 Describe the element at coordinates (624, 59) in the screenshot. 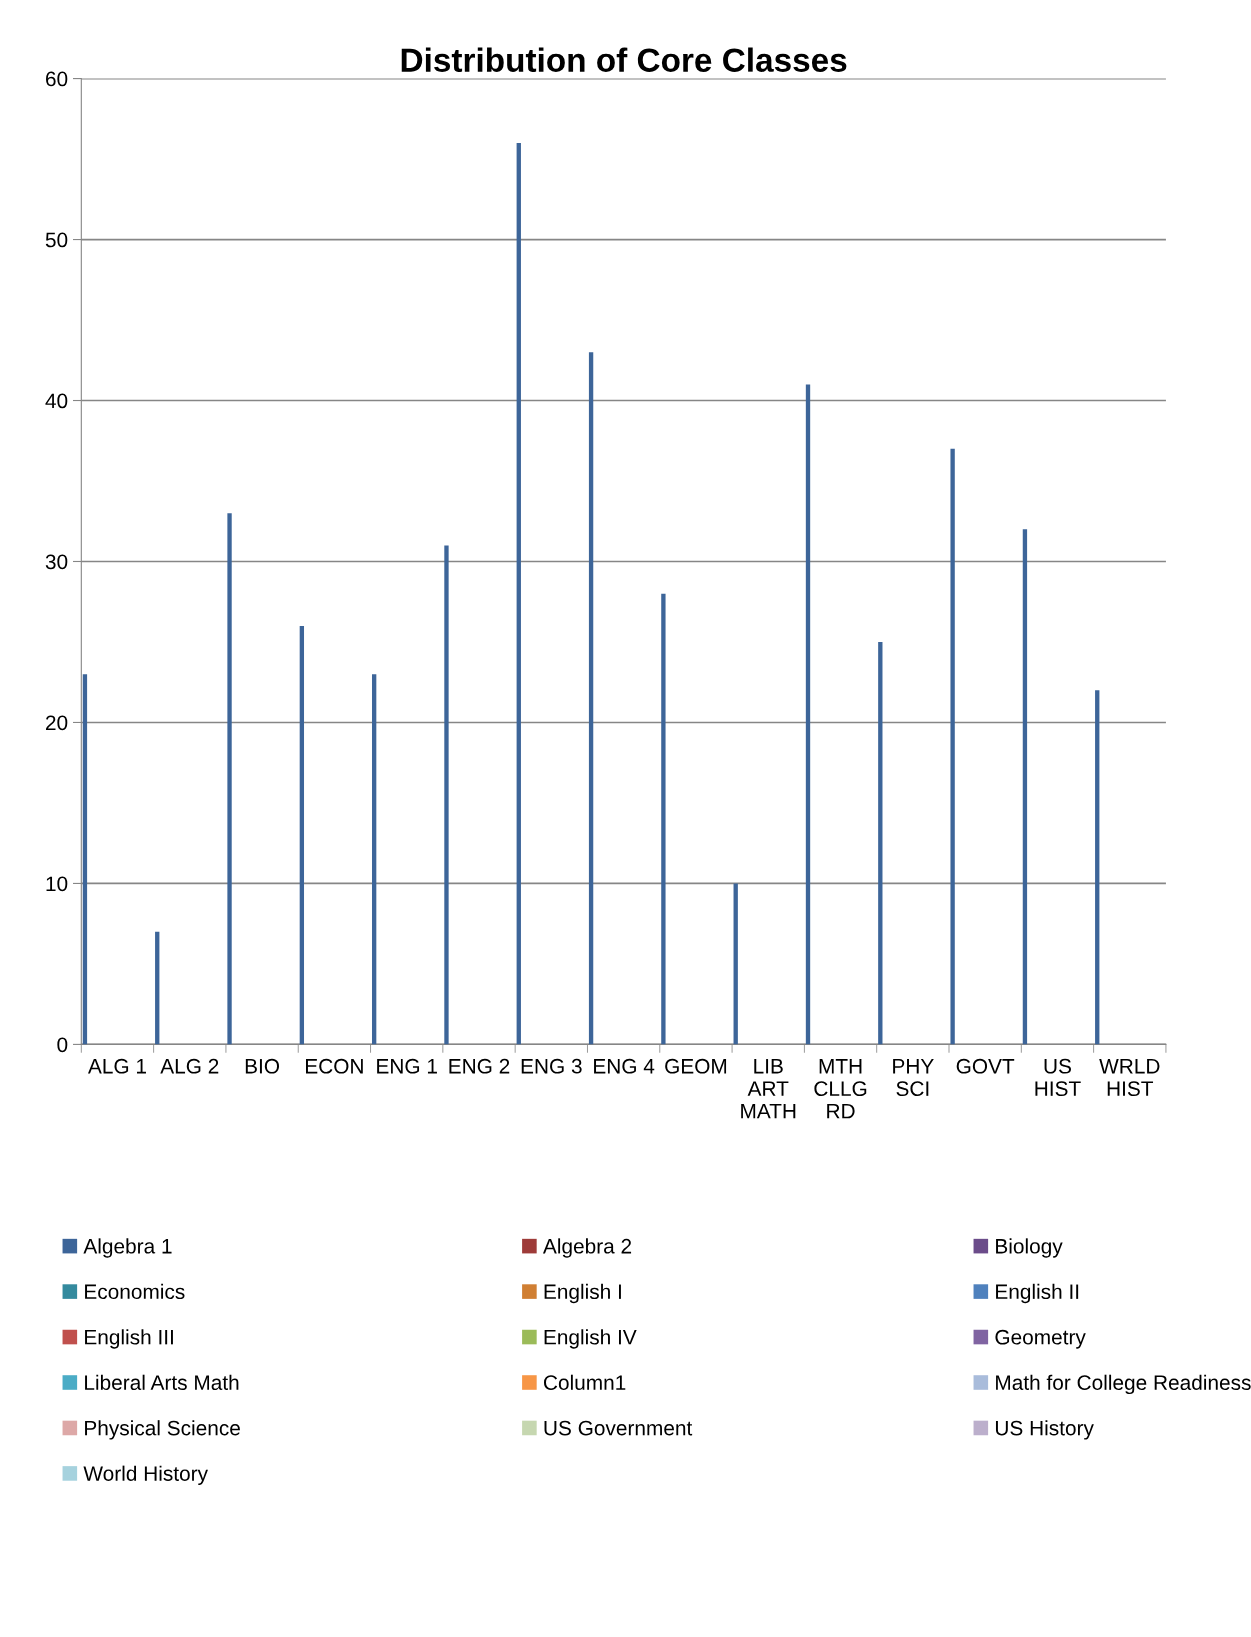

I see `chart-title: Distribution of Core Classes` at that location.